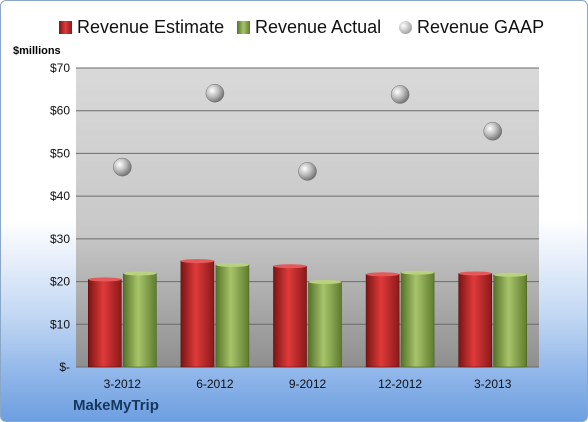 Image resolution: width=588 pixels, height=422 pixels. Describe the element at coordinates (123, 384) in the screenshot. I see `x-tick-label: 3-2012` at that location.